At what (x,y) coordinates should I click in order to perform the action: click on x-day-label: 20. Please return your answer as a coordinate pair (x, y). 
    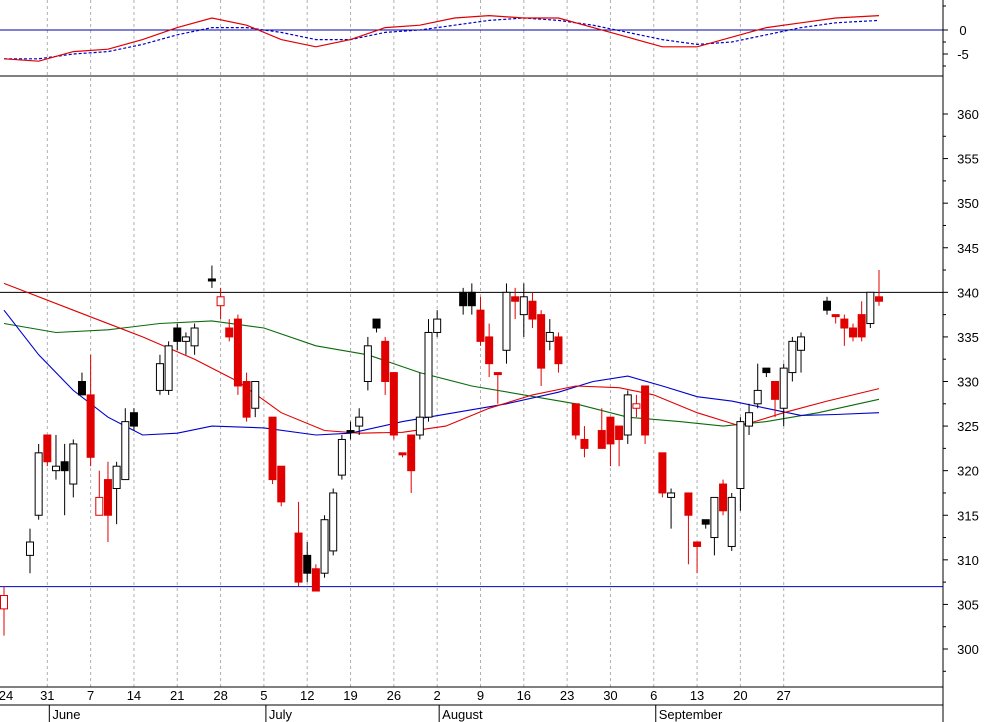
    Looking at the image, I should click on (740, 695).